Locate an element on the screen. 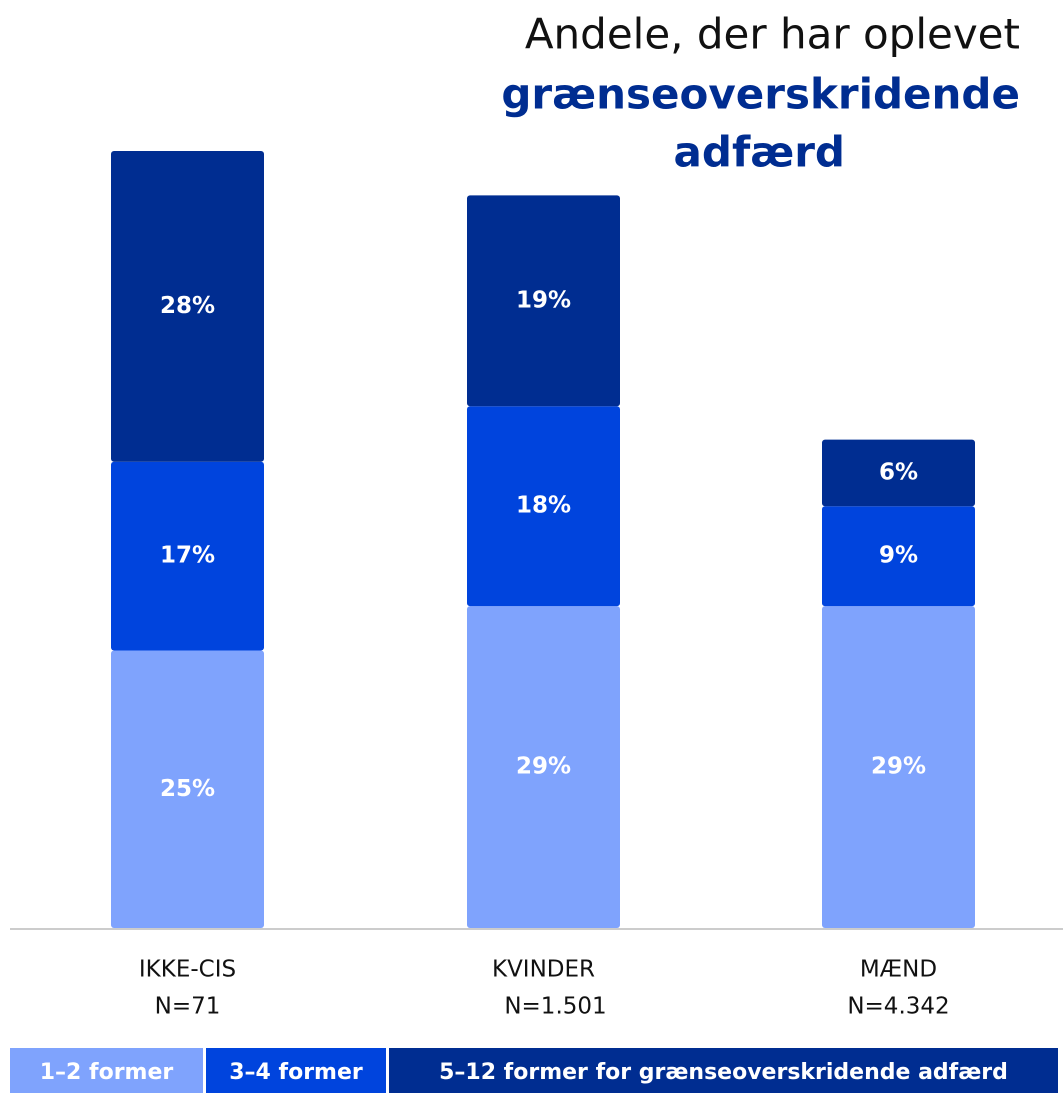 This screenshot has height=1093, width=1063. data-label: 17% is located at coordinates (187, 556).